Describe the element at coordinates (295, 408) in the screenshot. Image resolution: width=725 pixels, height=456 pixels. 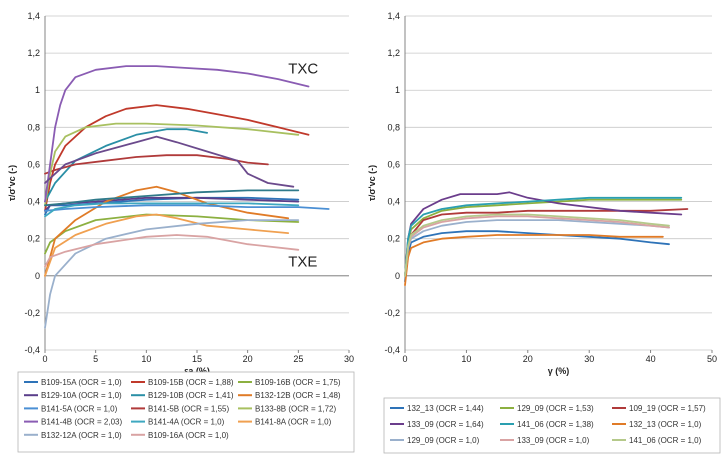
I see `legend-entry: B133-8B (OCR = 1,72)` at that location.